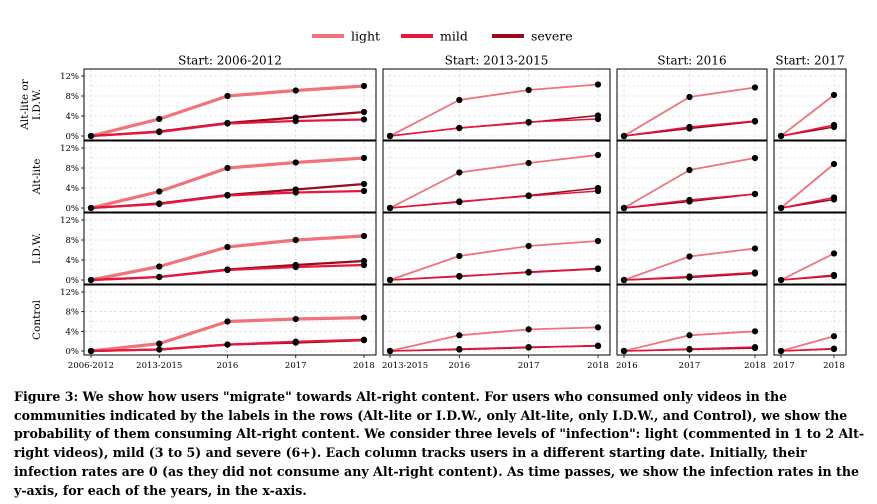 This screenshot has width=877, height=504. I want to click on row-label-4: Control, so click(37, 319).